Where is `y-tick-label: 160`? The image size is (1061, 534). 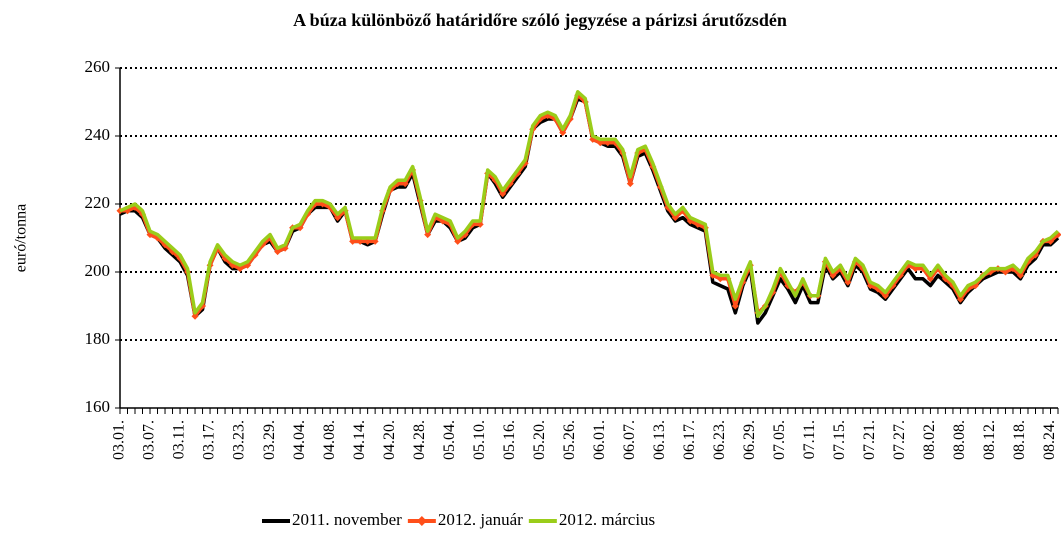
y-tick-label: 160 is located at coordinates (98, 406).